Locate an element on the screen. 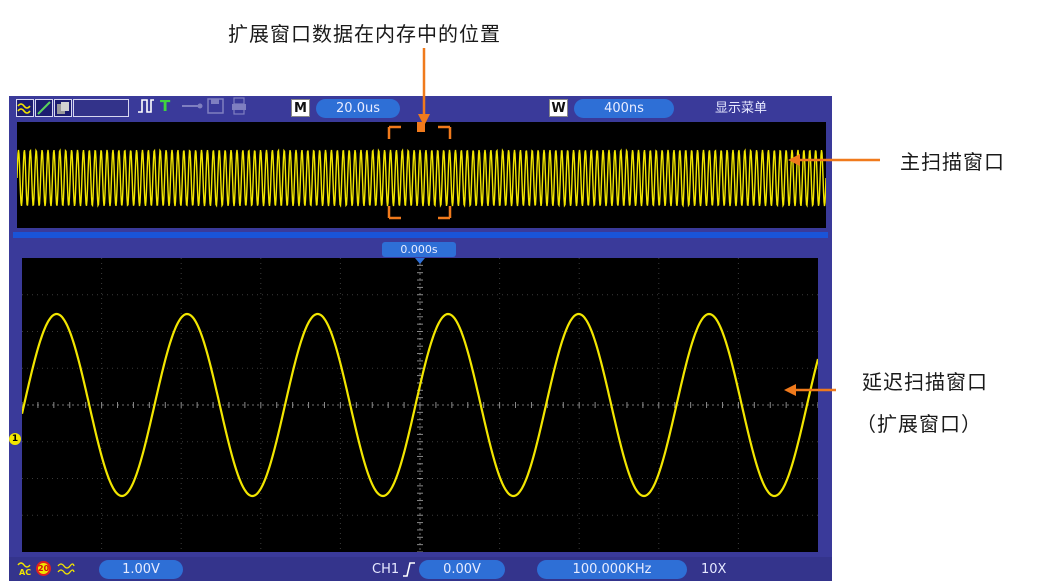 Image resolution: width=1050 pixels, height=581 pixels. window-timebase-badge: W is located at coordinates (558, 108).